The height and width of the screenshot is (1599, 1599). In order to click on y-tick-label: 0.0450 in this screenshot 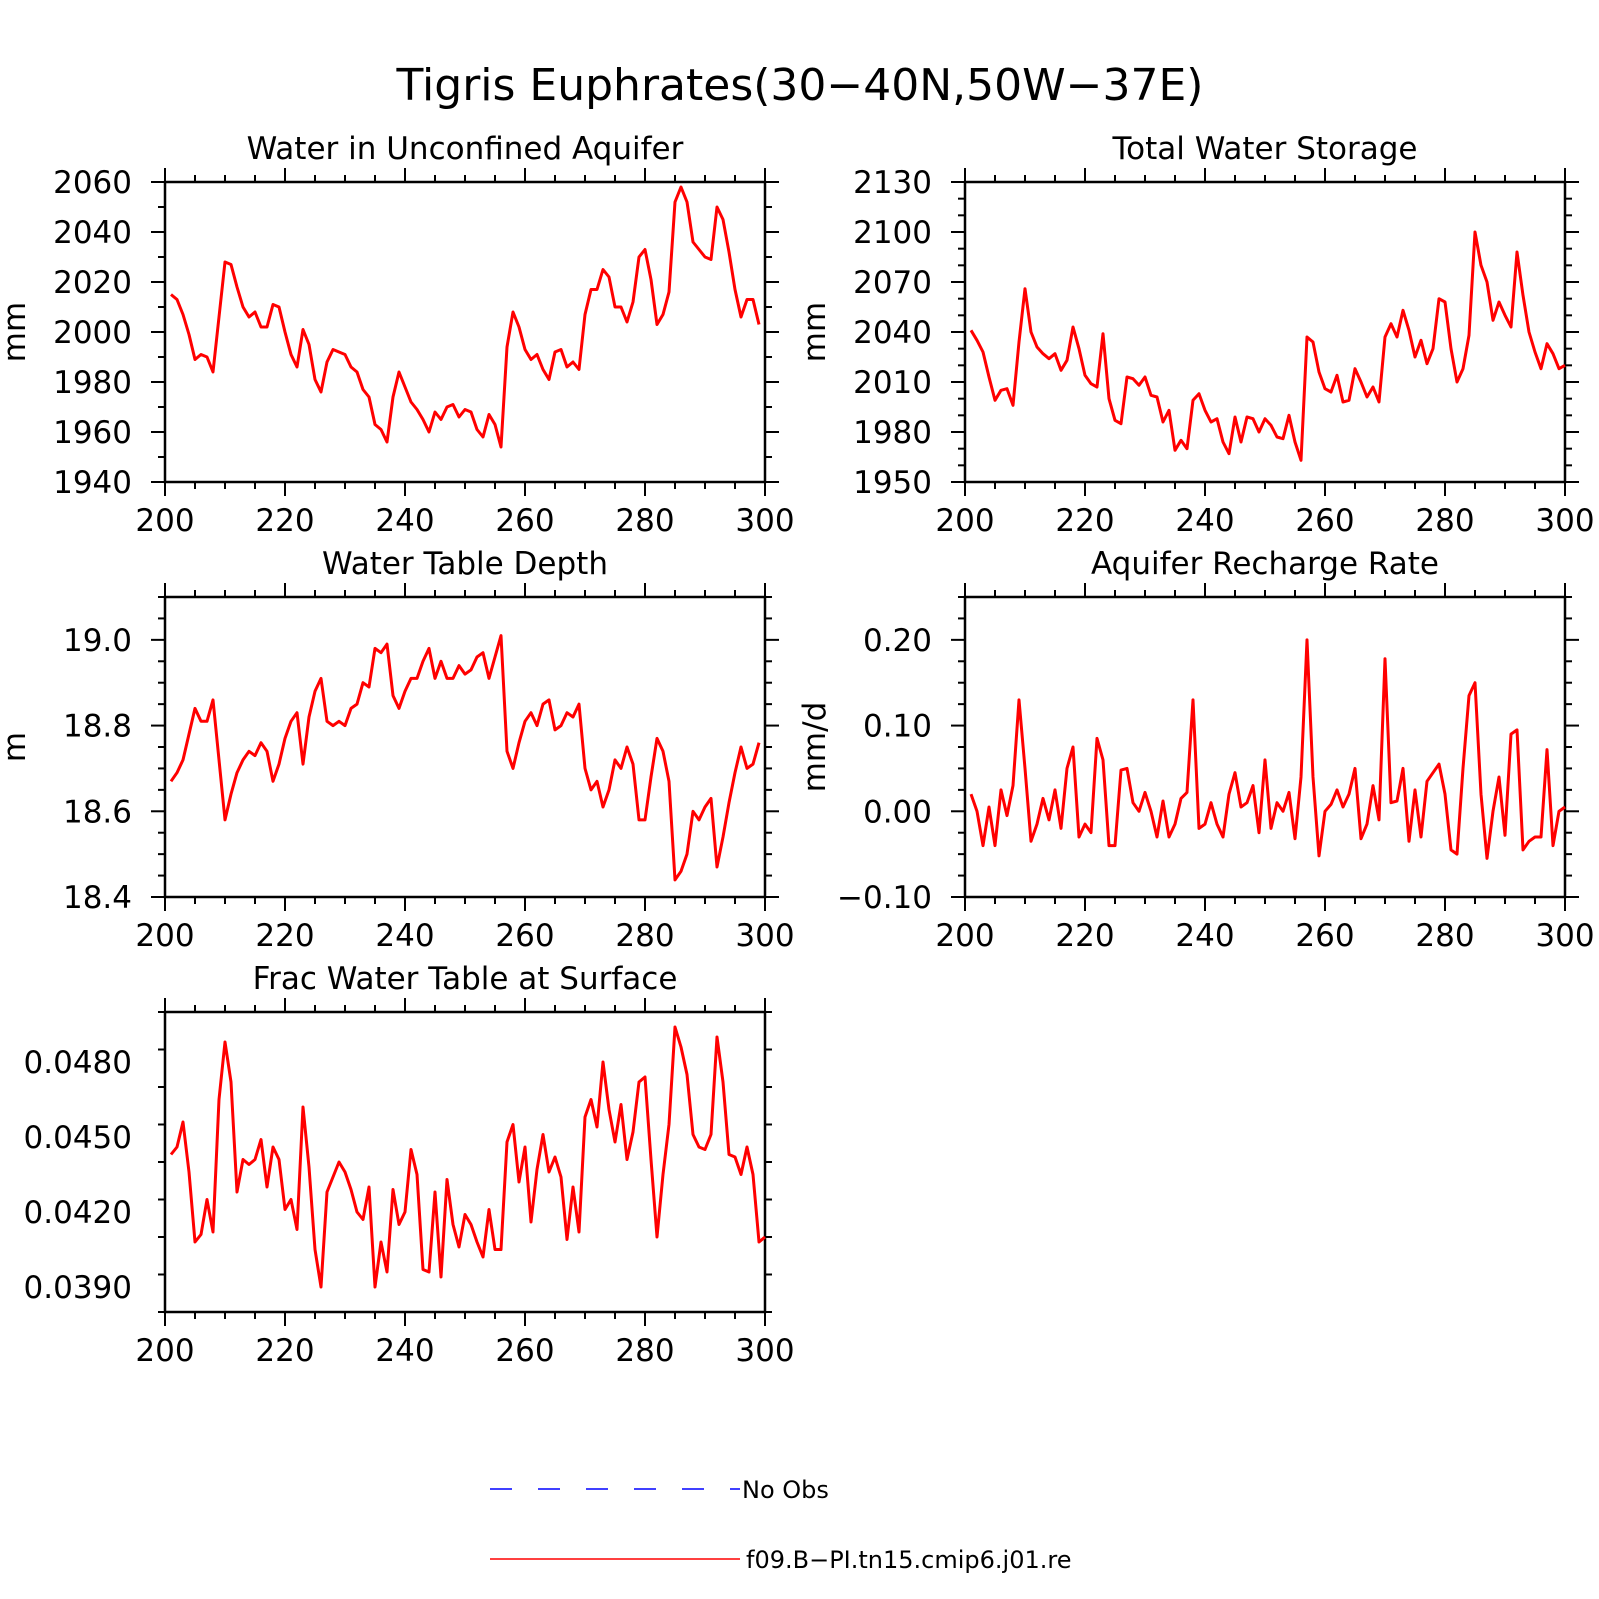, I will do `click(78, 1138)`.